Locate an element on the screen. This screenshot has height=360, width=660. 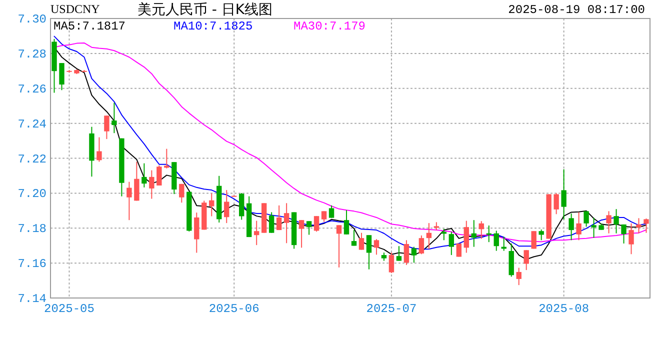
y-tick-label: 7.24 is located at coordinates (32, 124).